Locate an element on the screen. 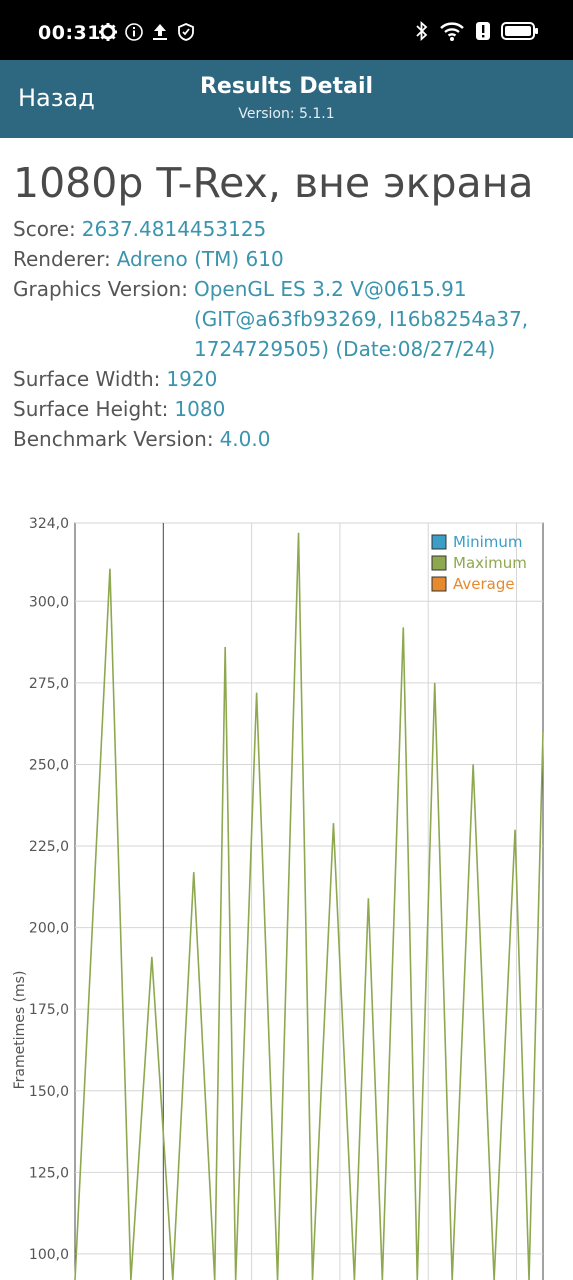  benchmark-version-value: 4.0.0 is located at coordinates (245, 439).